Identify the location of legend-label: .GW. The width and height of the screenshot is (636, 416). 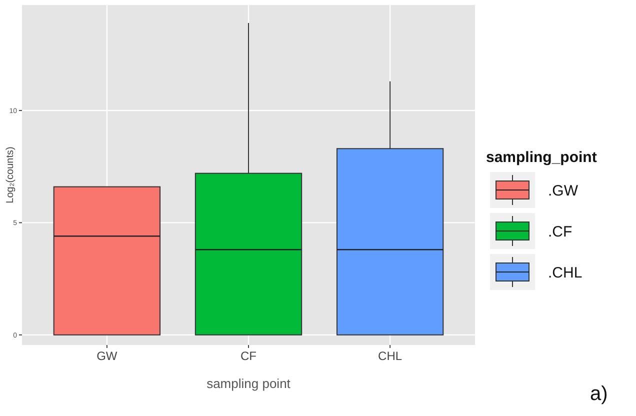
(563, 191).